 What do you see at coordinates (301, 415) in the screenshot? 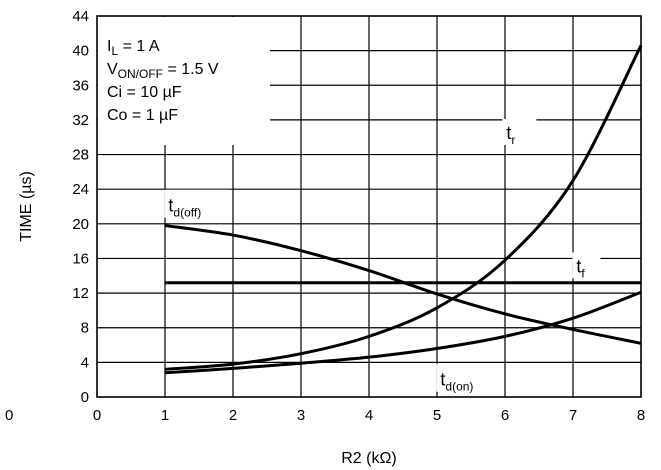
I see `x-tick-label: 3` at bounding box center [301, 415].